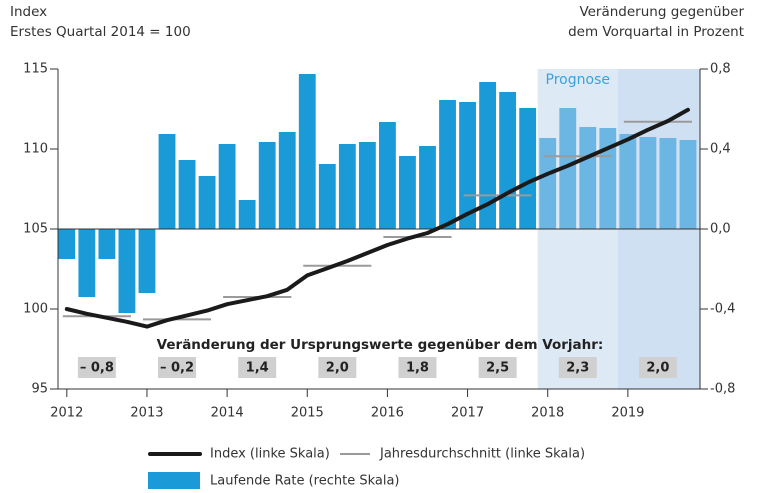  Describe the element at coordinates (720, 229) in the screenshot. I see `y2-tick-label: 0,0` at that location.